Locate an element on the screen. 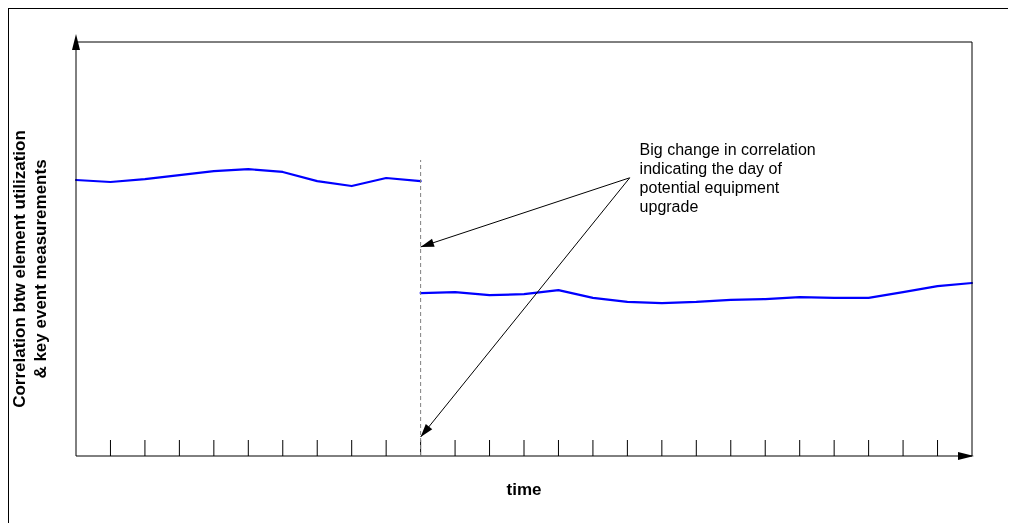 This screenshot has width=1012, height=523. y-axis-title: Correlation btw element utilization & key event measurements is located at coordinates (30, 269).